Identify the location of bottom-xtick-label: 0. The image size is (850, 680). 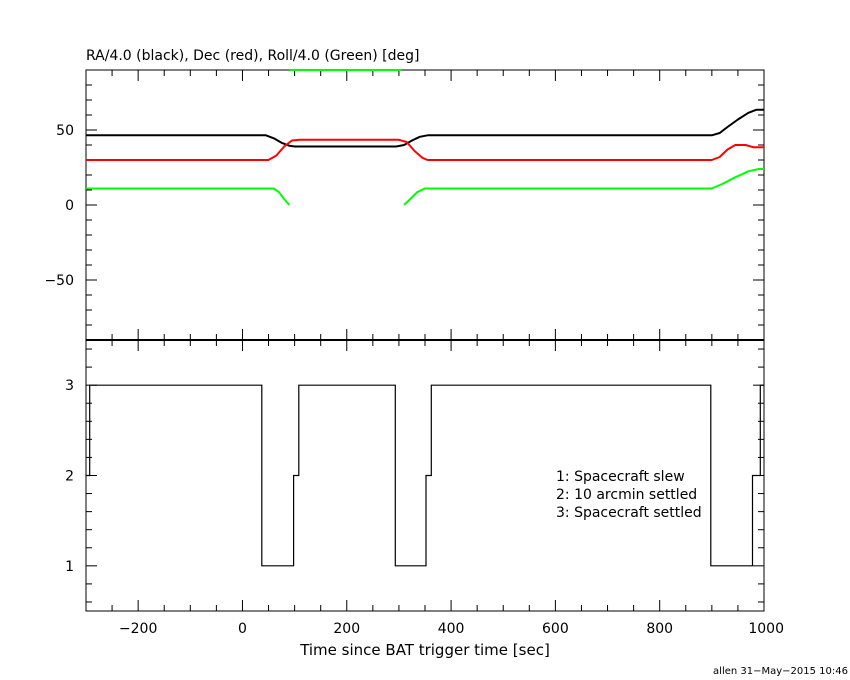
(242, 629).